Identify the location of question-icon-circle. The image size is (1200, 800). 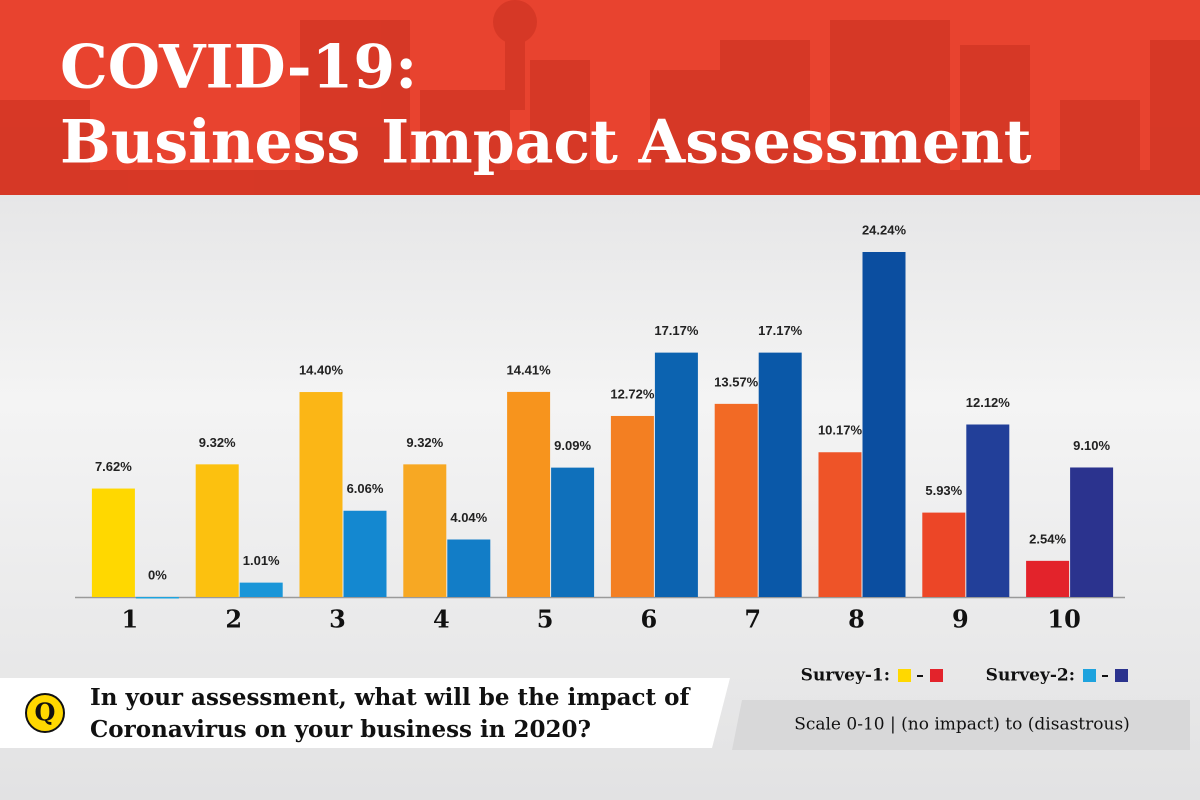
(45, 713).